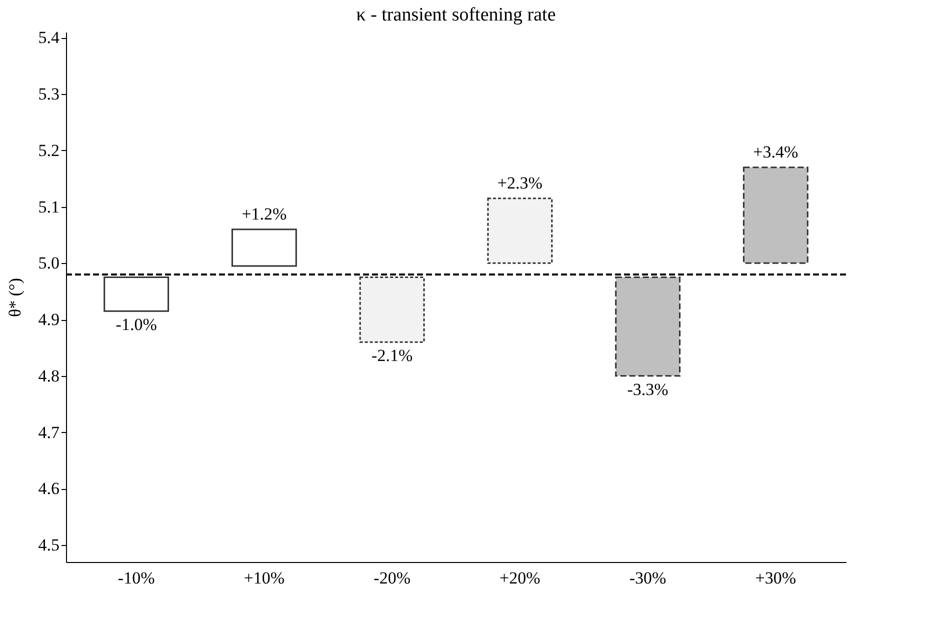 The image size is (935, 635). What do you see at coordinates (136, 324) in the screenshot?
I see `annotation: -1.0%` at bounding box center [136, 324].